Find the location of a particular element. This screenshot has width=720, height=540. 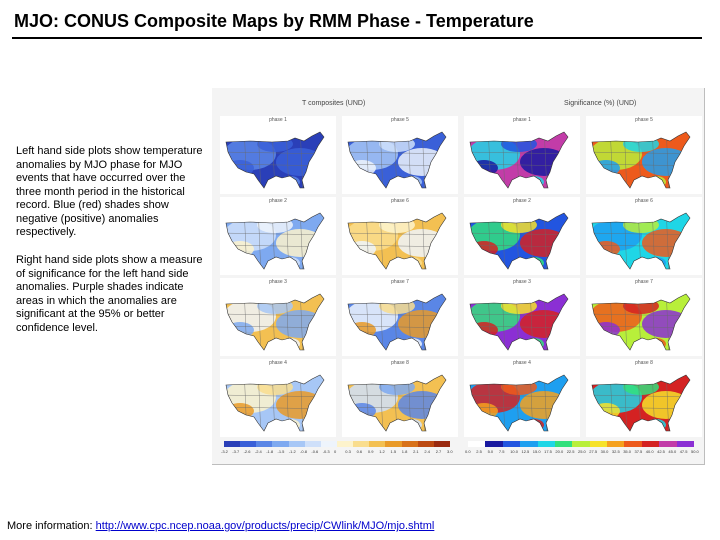

colorbar-tick-label: -1.8 is located at coordinates (270, 451).